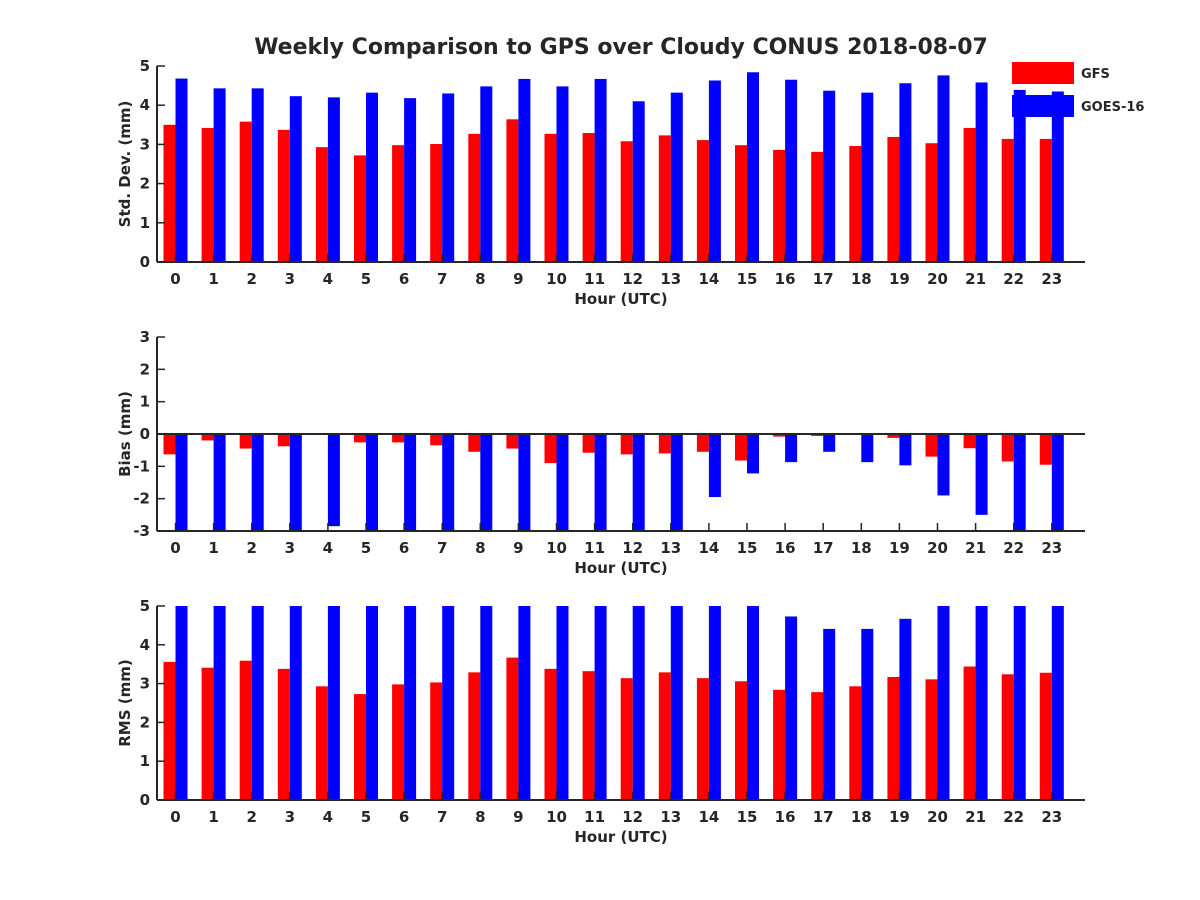  What do you see at coordinates (620, 299) in the screenshot?
I see `std-dev-x-axis-label: Hour (UTC)` at bounding box center [620, 299].